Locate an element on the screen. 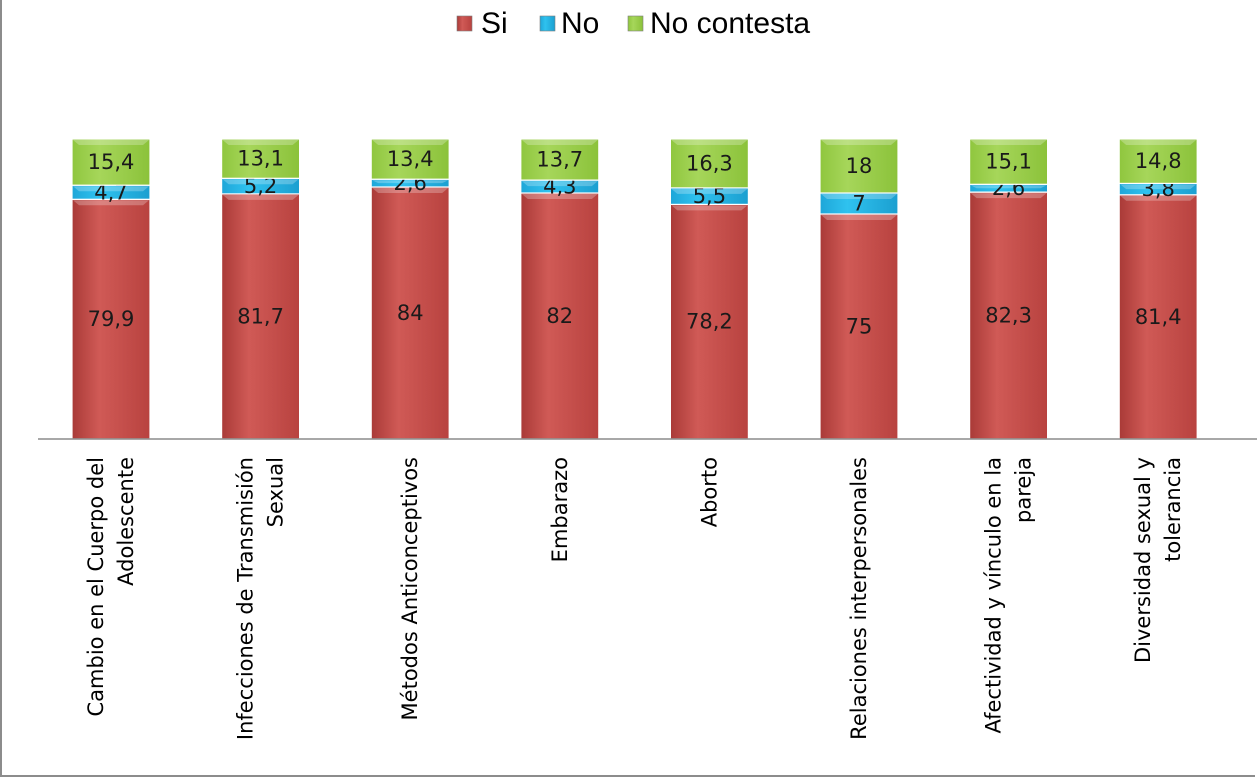 The image size is (1257, 779). category-label-5-line-0: Relaciones interpersonales is located at coordinates (859, 598).